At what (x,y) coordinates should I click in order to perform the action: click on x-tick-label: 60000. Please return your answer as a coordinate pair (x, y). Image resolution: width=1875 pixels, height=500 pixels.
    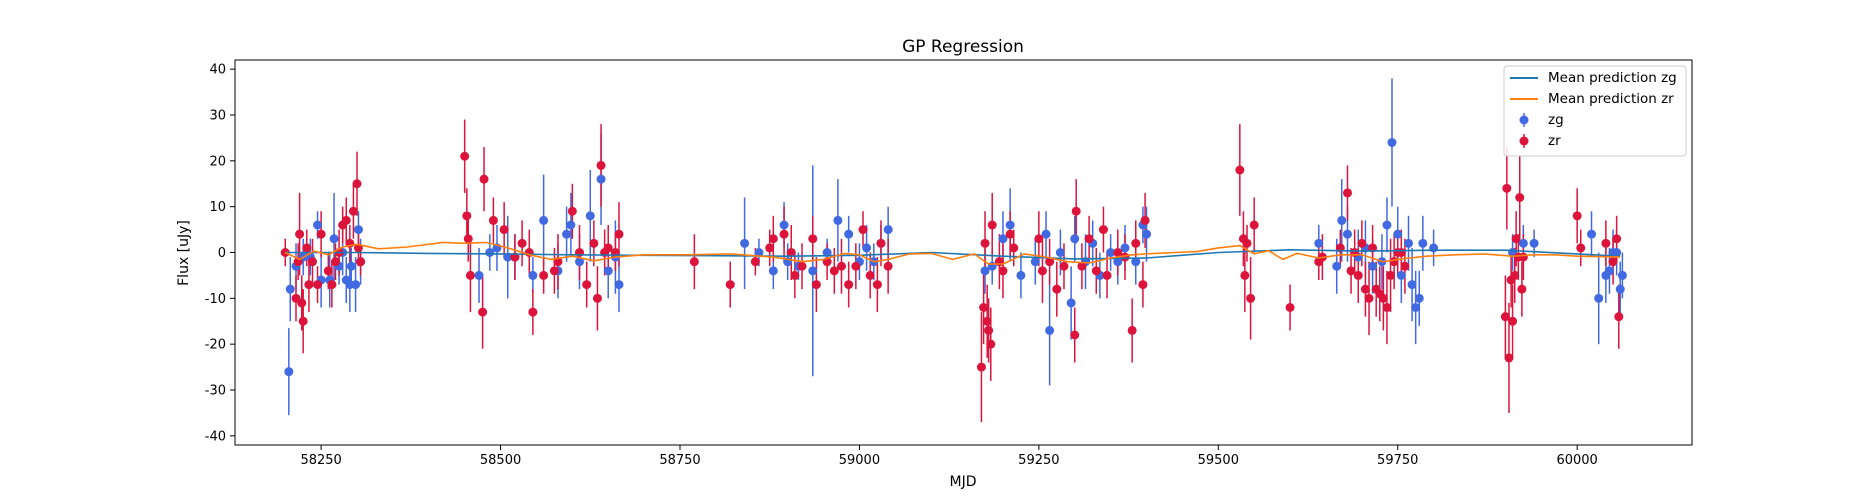
    Looking at the image, I should click on (1576, 460).